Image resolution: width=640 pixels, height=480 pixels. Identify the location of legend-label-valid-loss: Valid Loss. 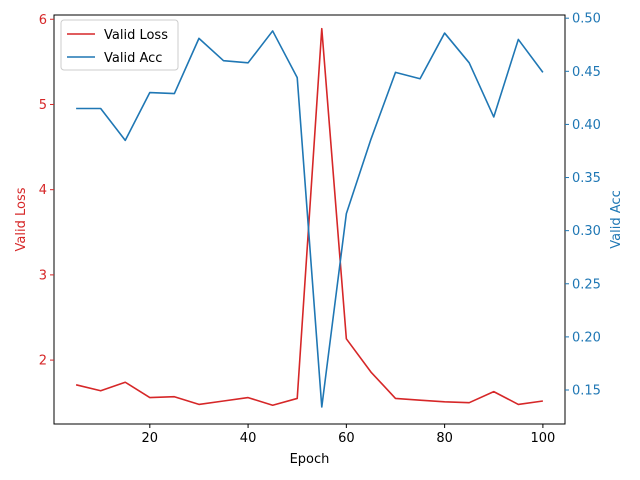
(136, 35).